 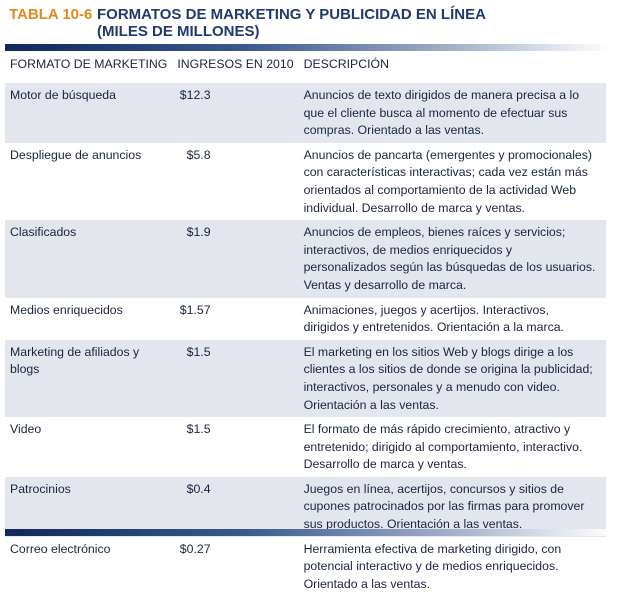 What do you see at coordinates (195, 309) in the screenshot?
I see `revenue-cell: $1.57` at bounding box center [195, 309].